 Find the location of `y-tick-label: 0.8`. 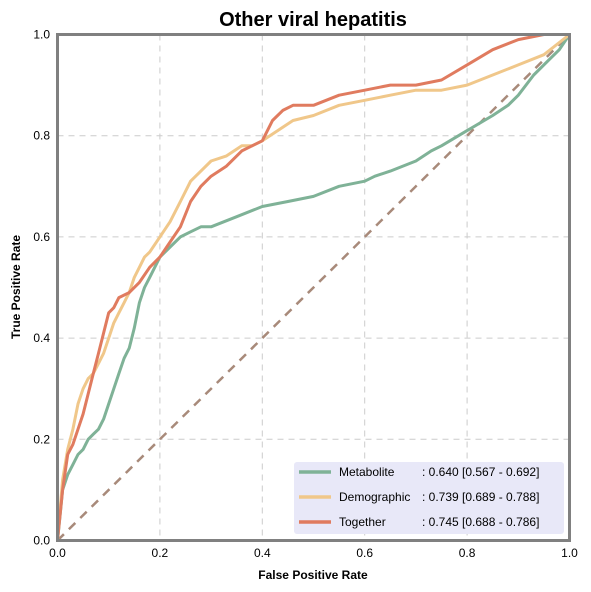

y-tick-label: 0.8 is located at coordinates (41, 136).